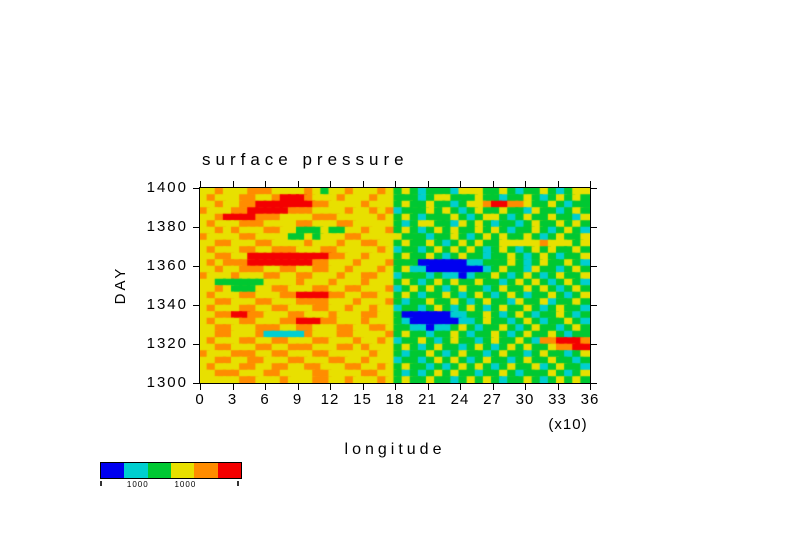  I want to click on y-tick-label: 1300, so click(167, 382).